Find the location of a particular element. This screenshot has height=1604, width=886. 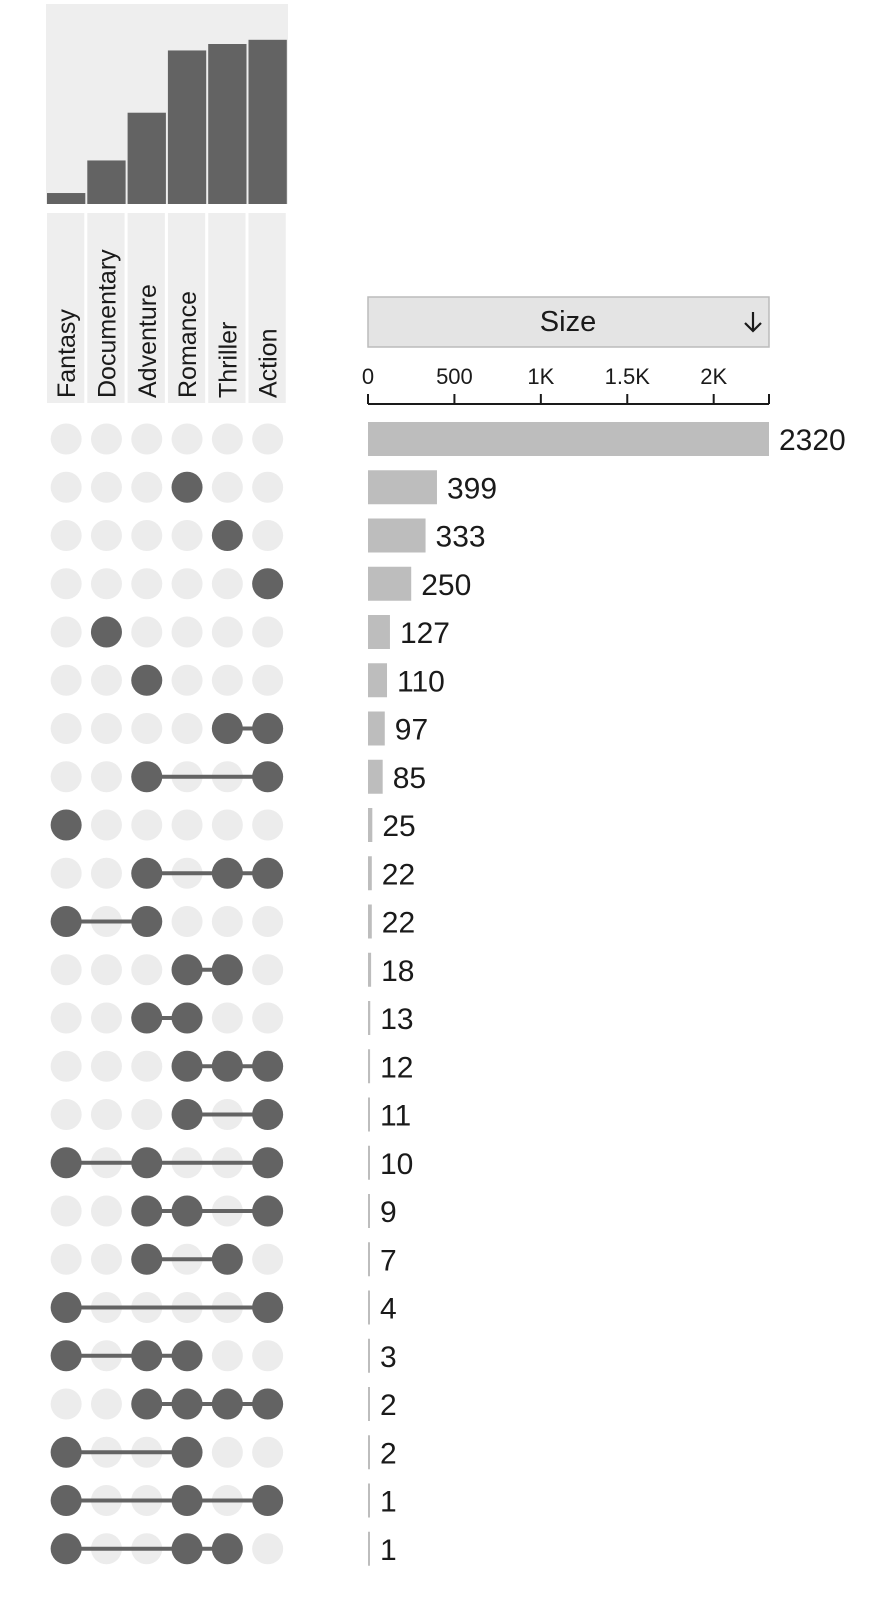

set-size-bars is located at coordinates (167, 121).